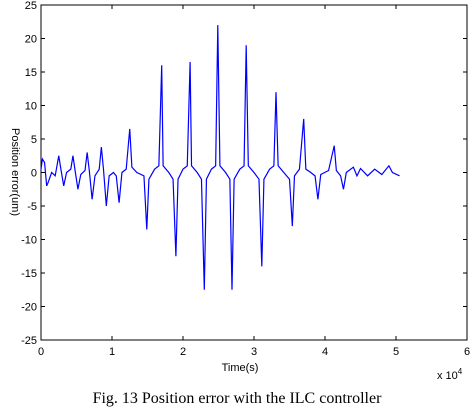 Image resolution: width=474 pixels, height=411 pixels. What do you see at coordinates (29, 274) in the screenshot?
I see `y-tick-label: -15` at bounding box center [29, 274].